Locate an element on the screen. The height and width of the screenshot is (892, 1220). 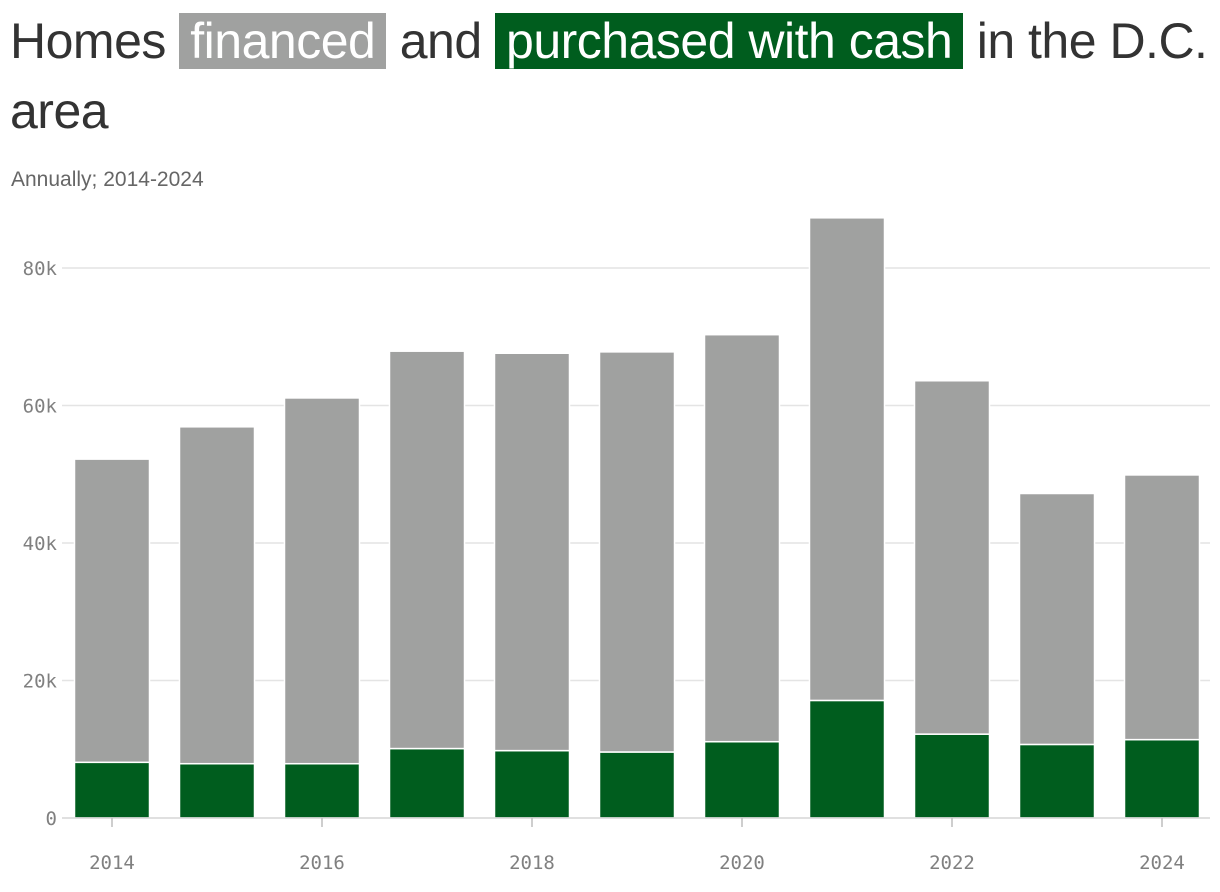
bar-financed-2014 is located at coordinates (112, 611).